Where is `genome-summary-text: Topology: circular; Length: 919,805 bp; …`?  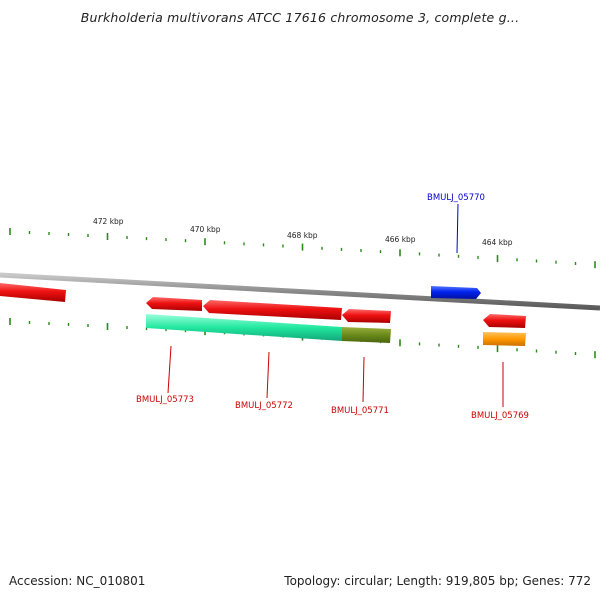
genome-summary-text: Topology: circular; Length: 919,805 bp; … is located at coordinates (437, 581).